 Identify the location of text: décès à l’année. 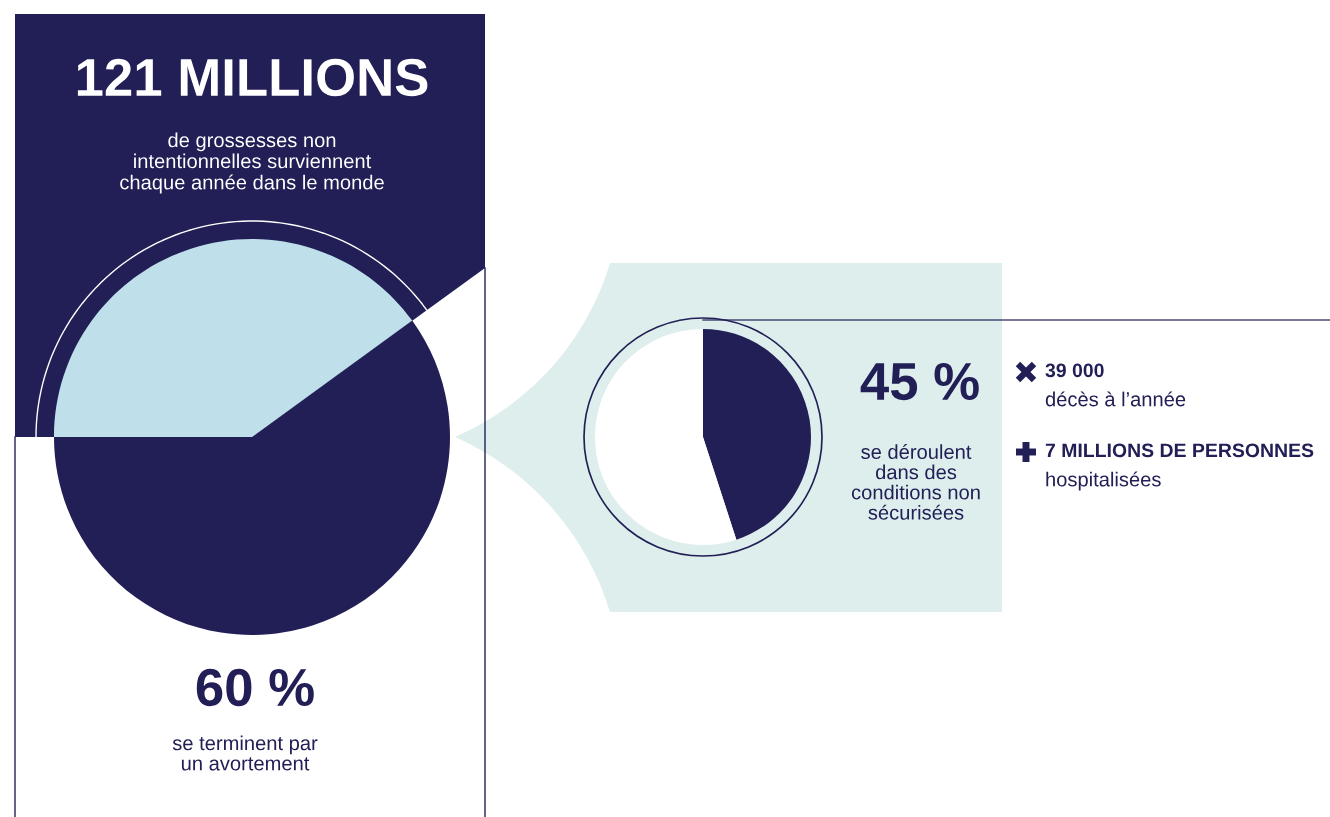
(1115, 399).